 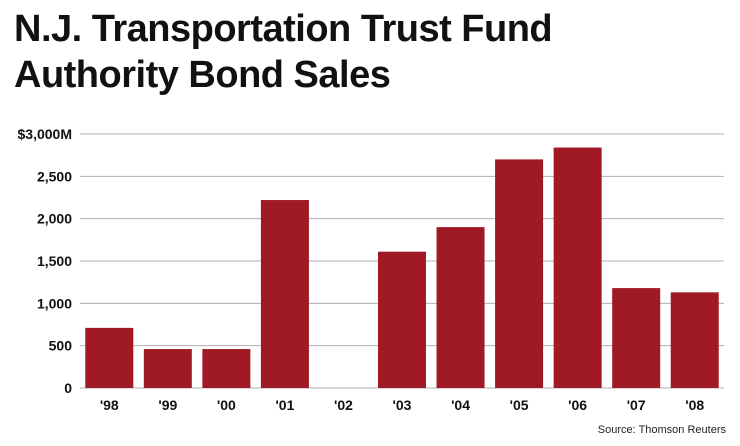 What do you see at coordinates (68, 388) in the screenshot?
I see `y-tick-label-0: 0` at bounding box center [68, 388].